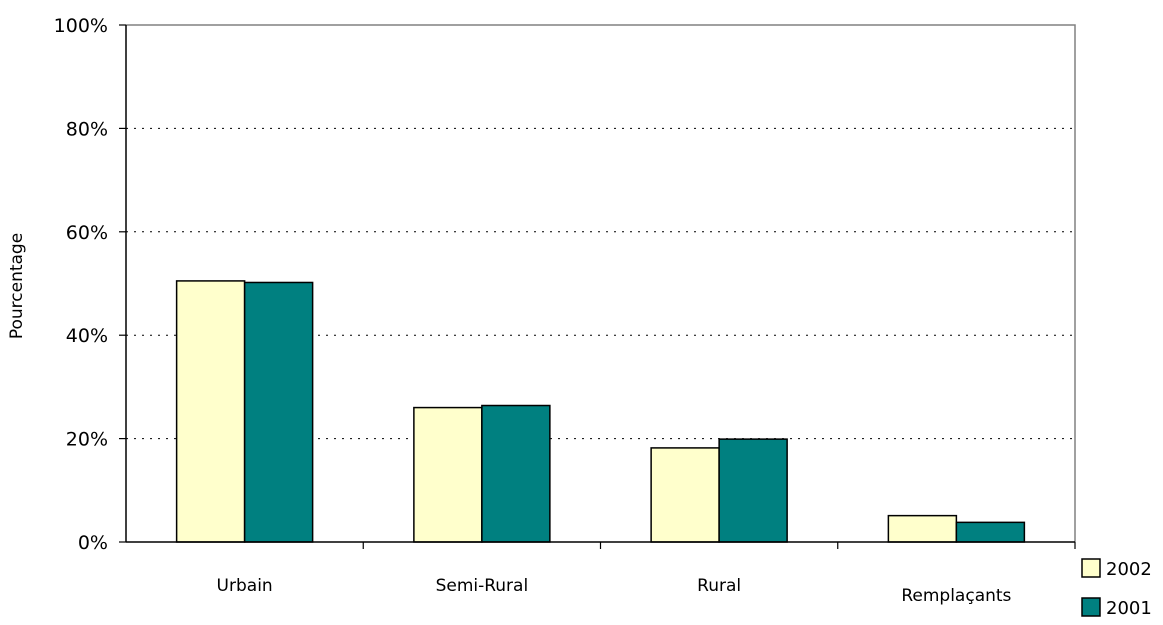  I want to click on y-axis-label: Pourcentage, so click(17, 286).